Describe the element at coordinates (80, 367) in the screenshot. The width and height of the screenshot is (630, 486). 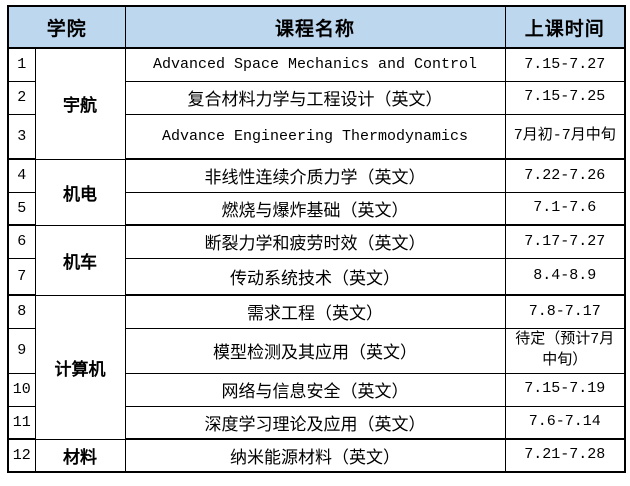
I see `college-cell-jisuanji: 计算机` at that location.